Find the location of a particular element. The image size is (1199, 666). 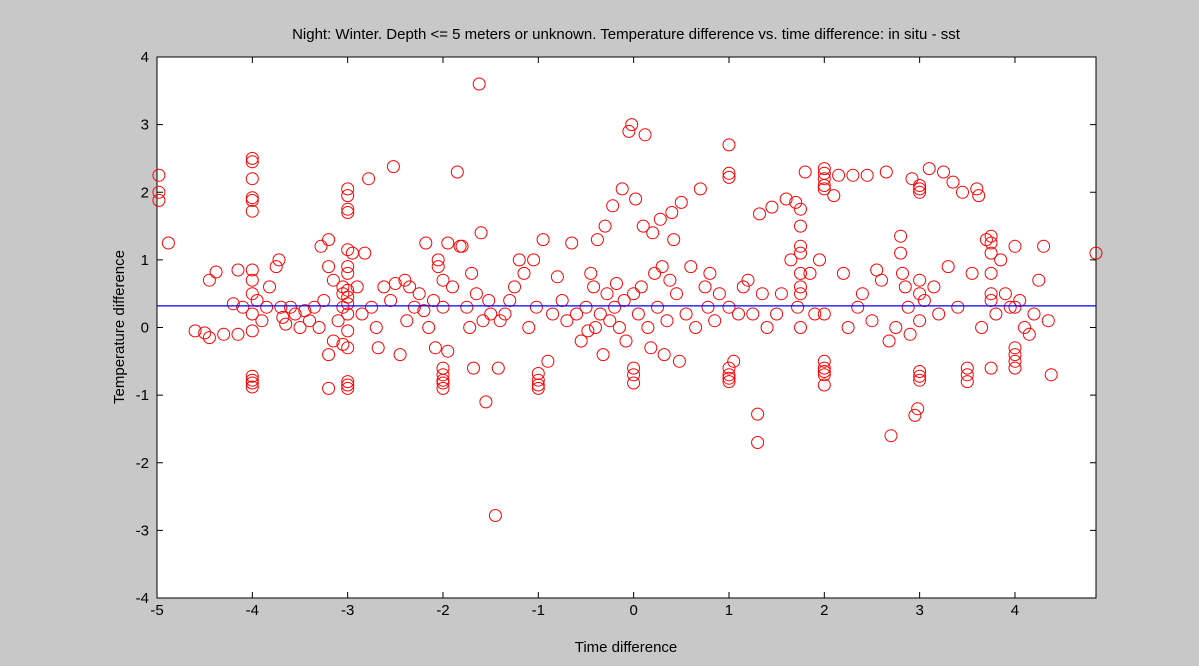

y-axis-label: Temperature difference is located at coordinates (119, 327).